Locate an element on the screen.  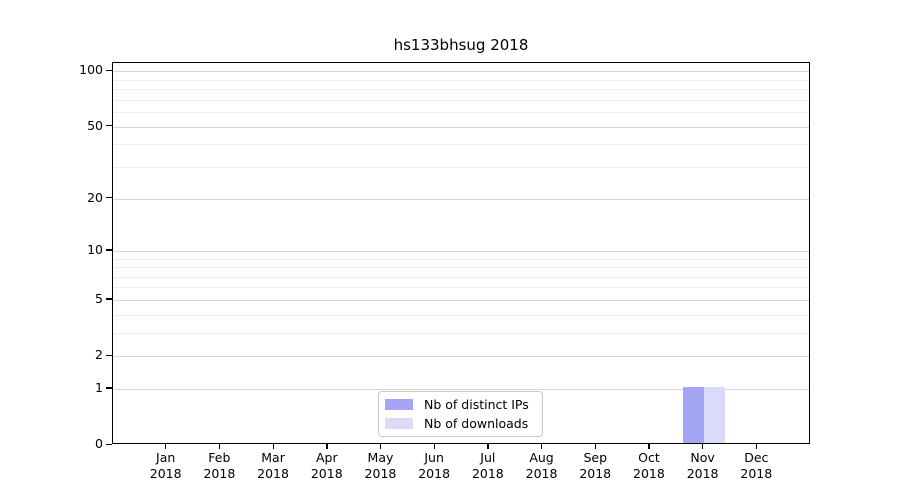
x-tick-label: Oct 2018 is located at coordinates (649, 465).